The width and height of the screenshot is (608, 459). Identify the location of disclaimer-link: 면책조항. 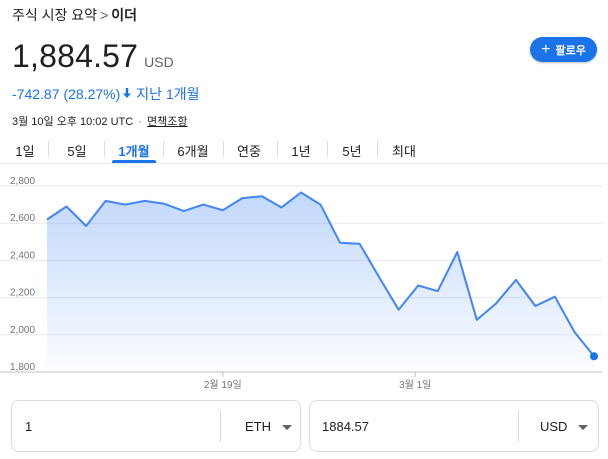
(167, 122).